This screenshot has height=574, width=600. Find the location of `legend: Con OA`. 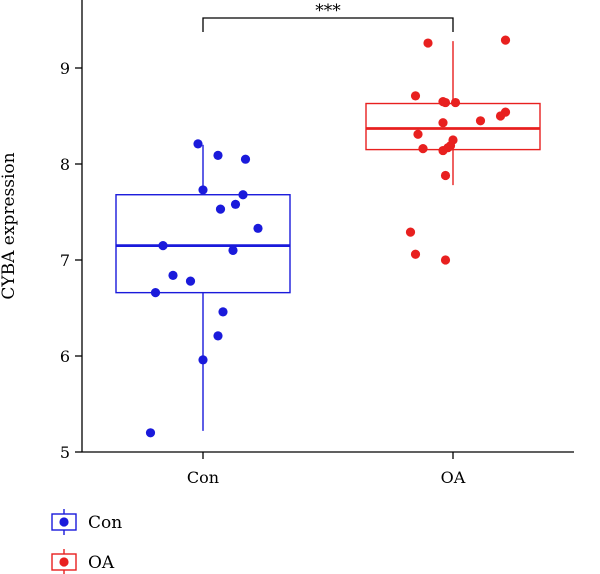

legend: Con OA is located at coordinates (86, 541).